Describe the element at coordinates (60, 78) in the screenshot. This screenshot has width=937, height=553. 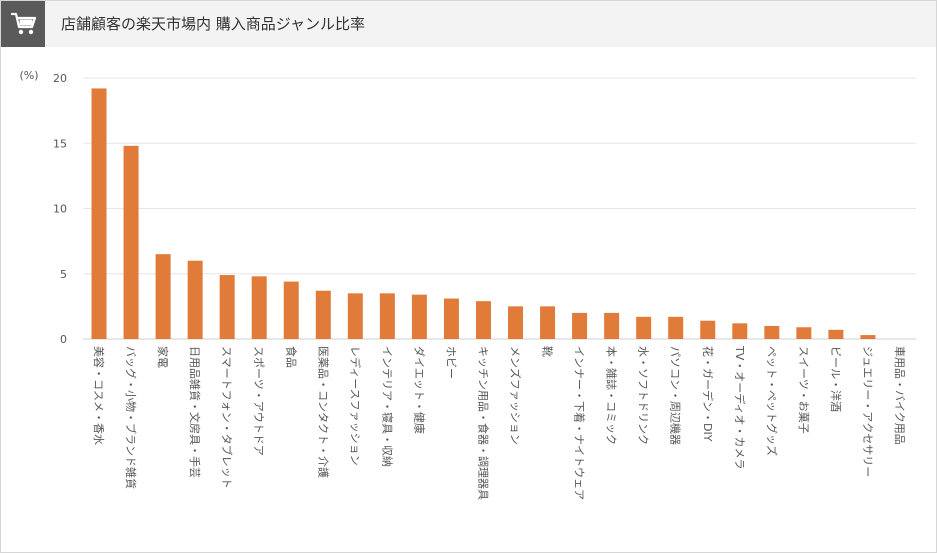
I see `y-tick-label: 20` at that location.